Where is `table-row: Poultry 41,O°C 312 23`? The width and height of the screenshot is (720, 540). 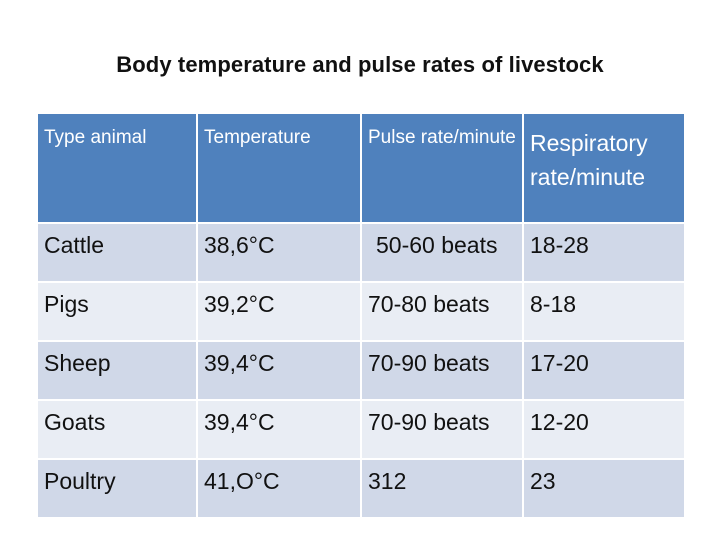 table-row: Poultry 41,O°C 312 23 is located at coordinates (361, 488).